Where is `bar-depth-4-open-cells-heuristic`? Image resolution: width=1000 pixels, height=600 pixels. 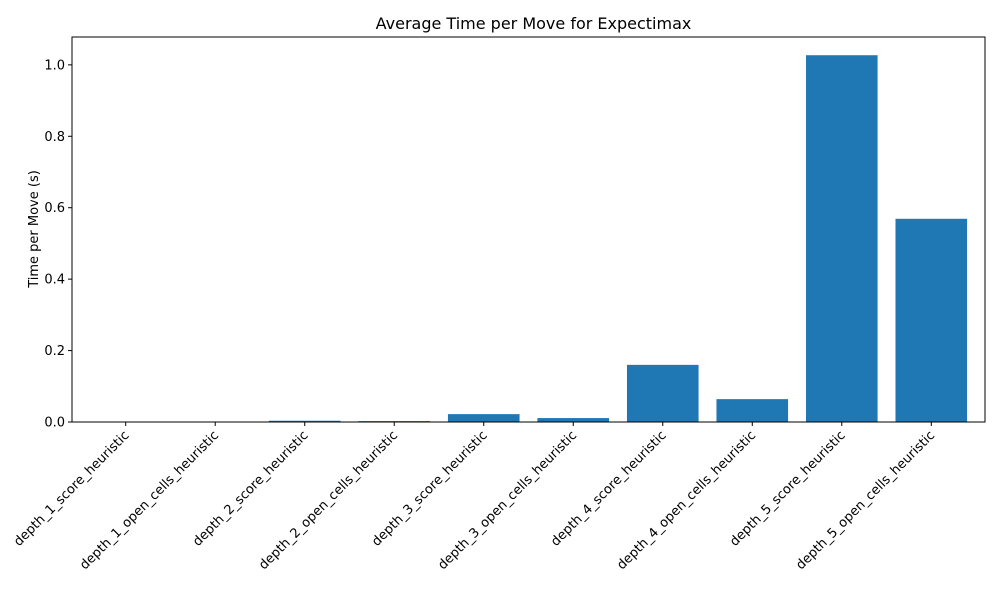 bar-depth-4-open-cells-heuristic is located at coordinates (752, 410).